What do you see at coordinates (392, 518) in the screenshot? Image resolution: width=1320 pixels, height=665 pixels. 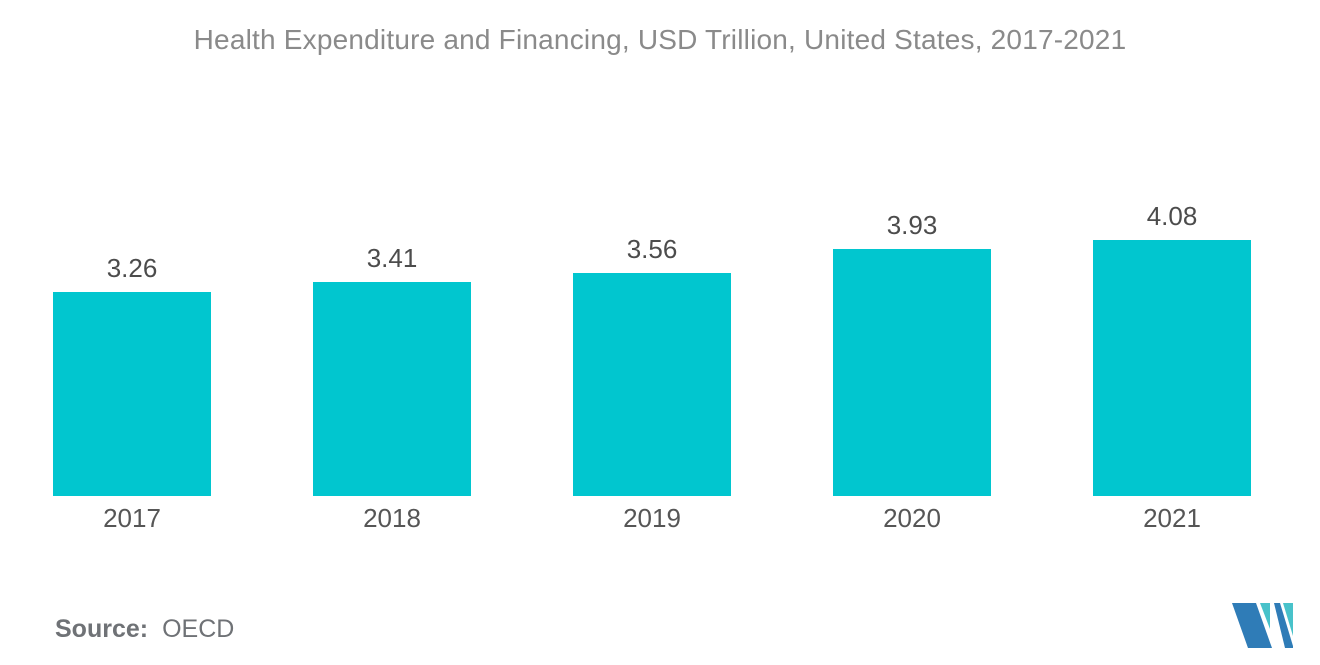 I see `x-axis-label: 2018` at bounding box center [392, 518].